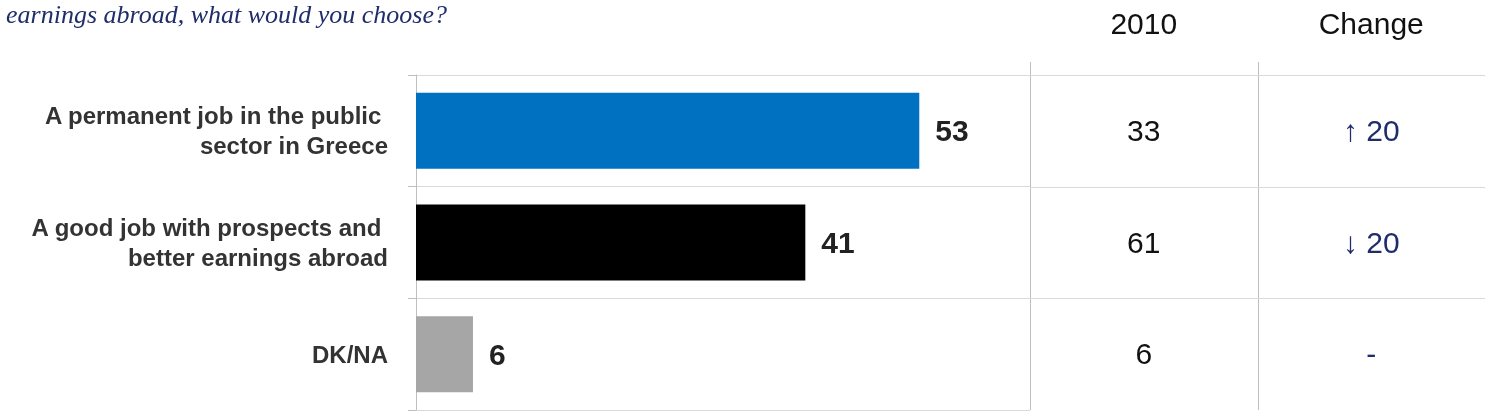 The image size is (1485, 412). What do you see at coordinates (952, 131) in the screenshot?
I see `data-label: 53` at bounding box center [952, 131].